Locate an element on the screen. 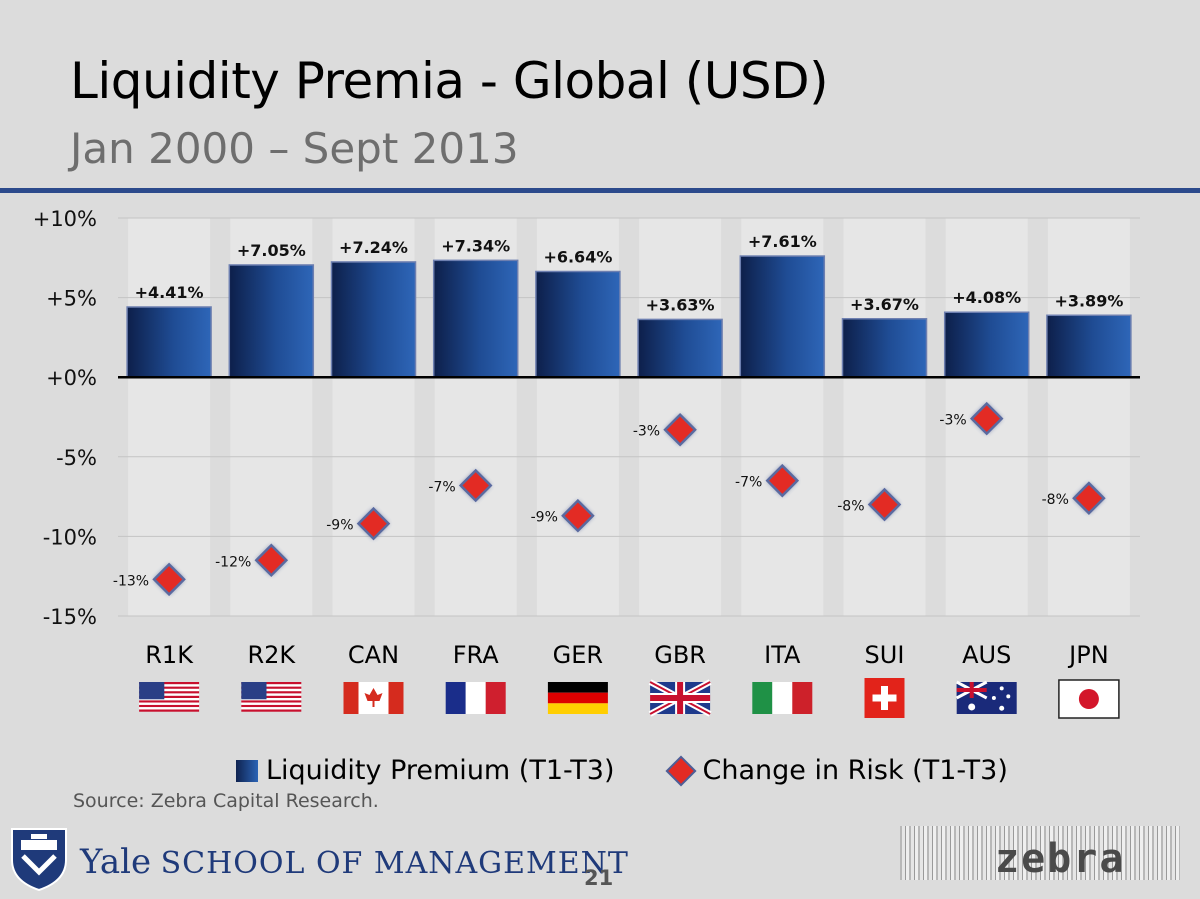  yale-shield-icon is located at coordinates (39, 860).